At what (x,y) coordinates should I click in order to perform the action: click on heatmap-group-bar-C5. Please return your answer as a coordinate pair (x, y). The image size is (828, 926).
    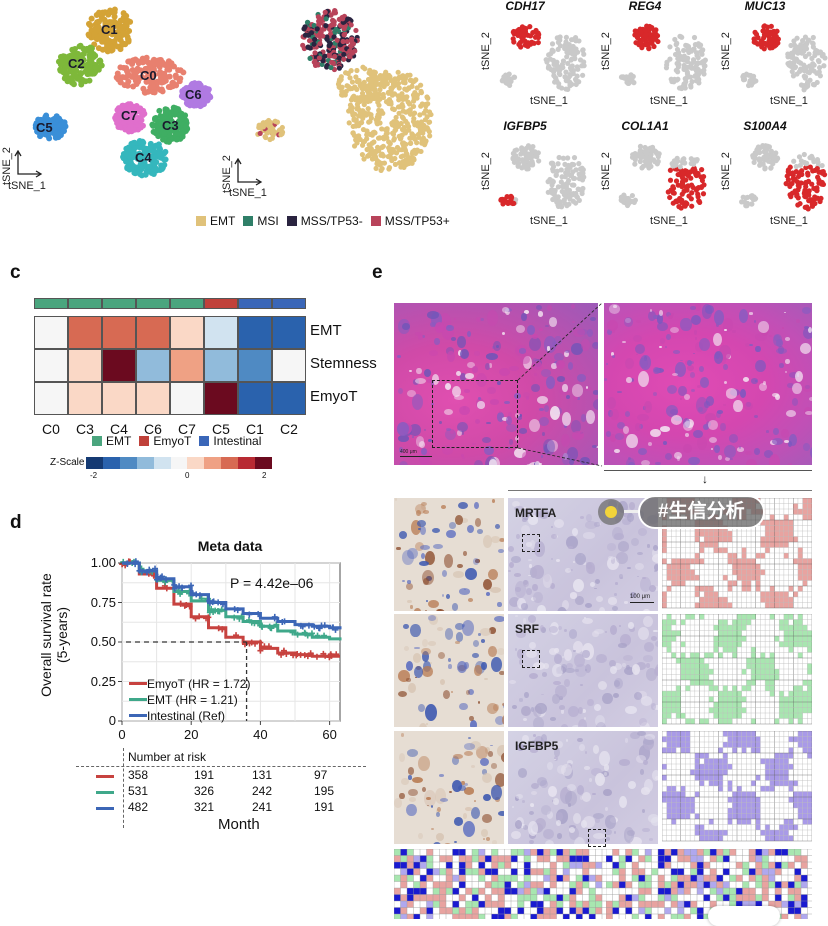
    Looking at the image, I should click on (221, 303).